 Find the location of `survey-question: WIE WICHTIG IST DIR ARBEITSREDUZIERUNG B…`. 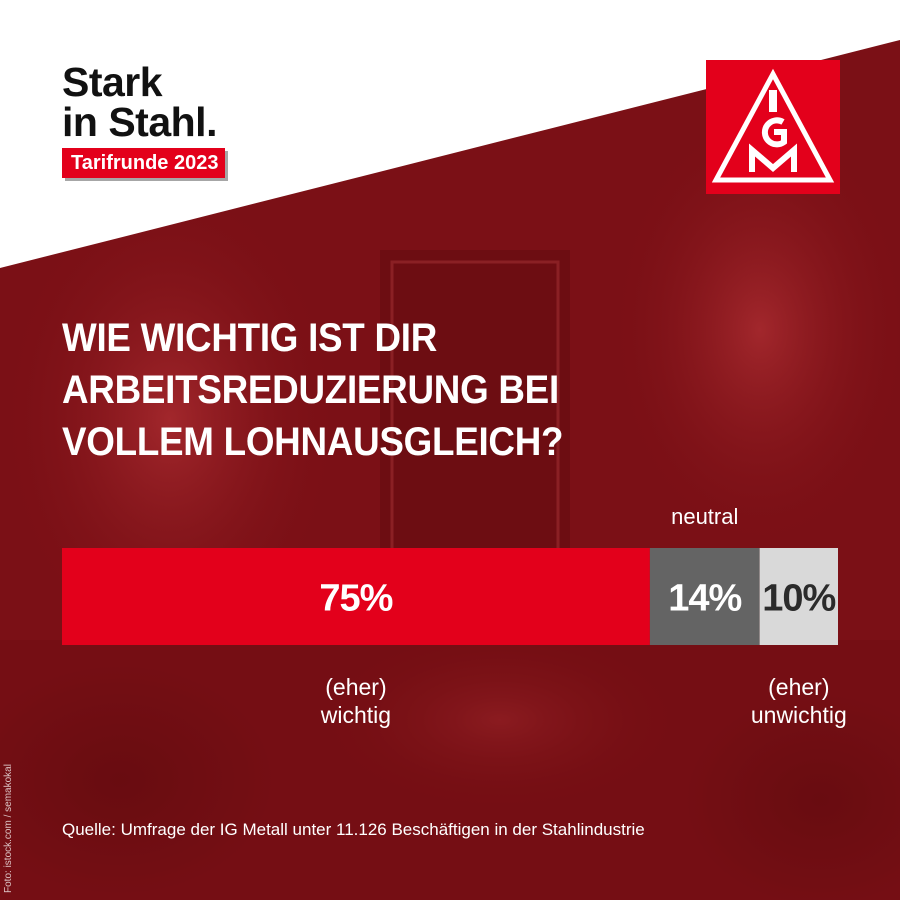

survey-question: WIE WICHTIG IST DIR ARBEITSREDUZIERUNG B… is located at coordinates (393, 390).